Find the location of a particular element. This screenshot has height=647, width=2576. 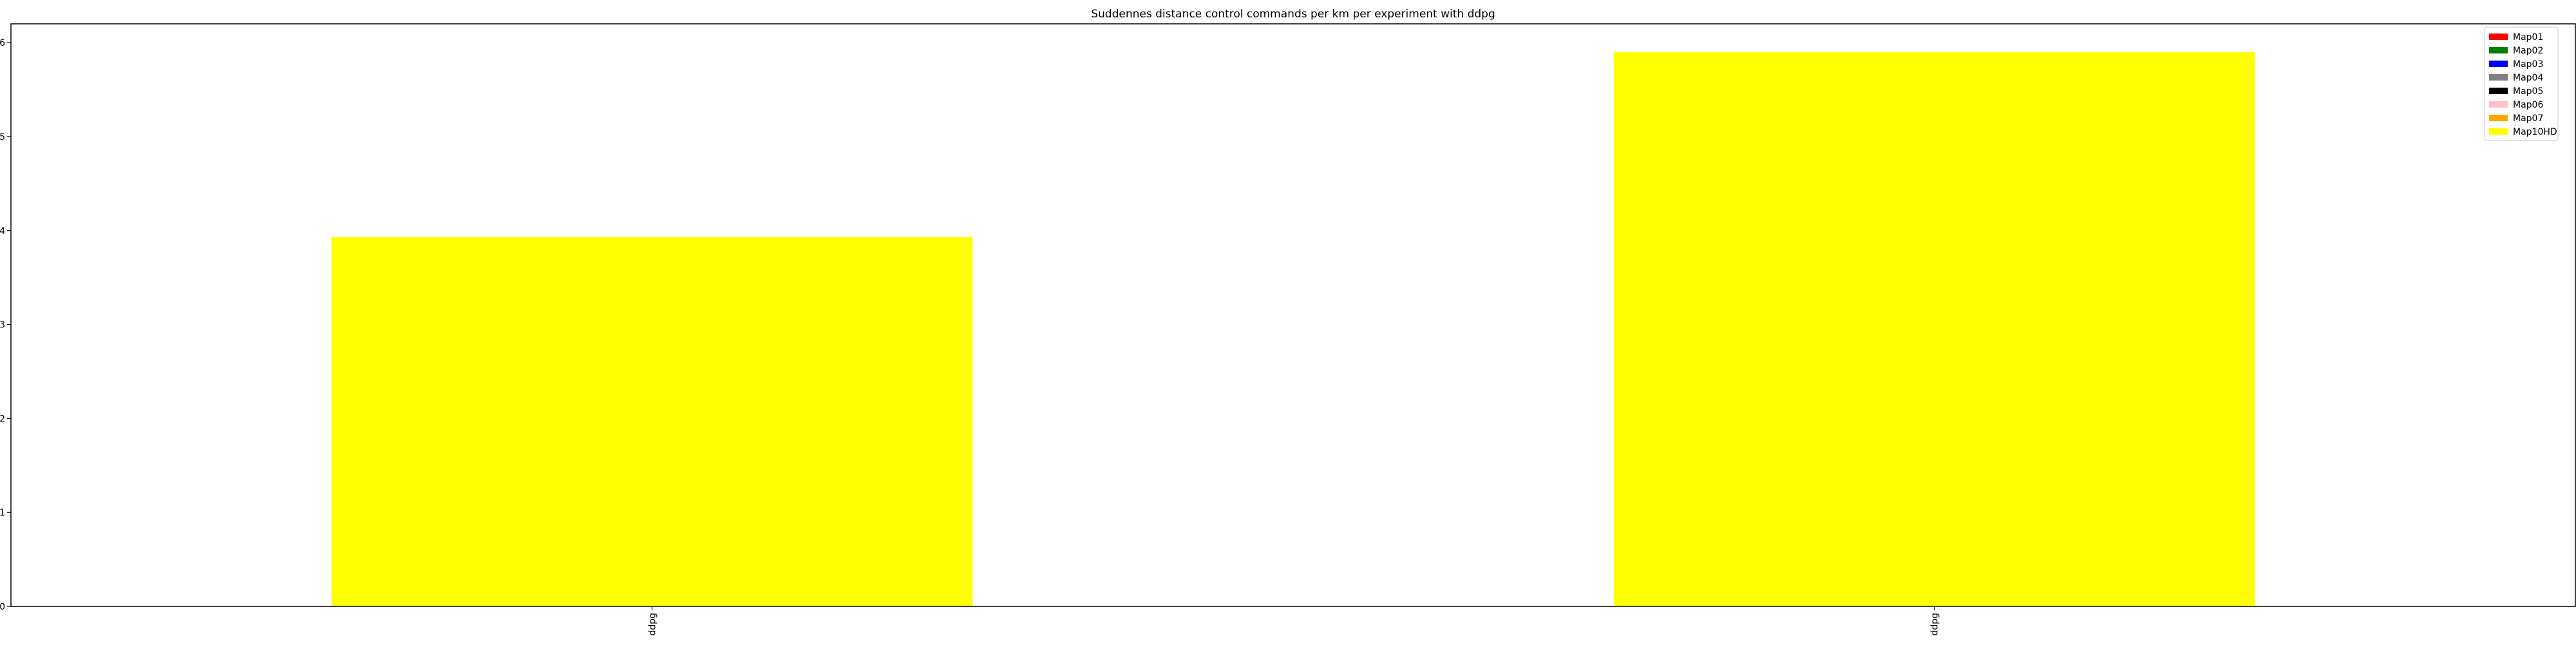

legend-label-map06: Map06 is located at coordinates (2528, 105).